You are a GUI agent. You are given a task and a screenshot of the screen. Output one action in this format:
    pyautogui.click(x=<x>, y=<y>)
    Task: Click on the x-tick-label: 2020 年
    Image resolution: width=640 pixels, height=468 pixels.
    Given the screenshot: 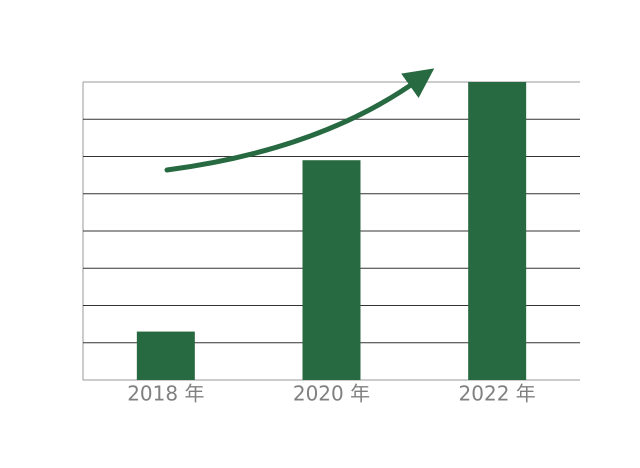 What is the action you would take?
    pyautogui.click(x=331, y=394)
    